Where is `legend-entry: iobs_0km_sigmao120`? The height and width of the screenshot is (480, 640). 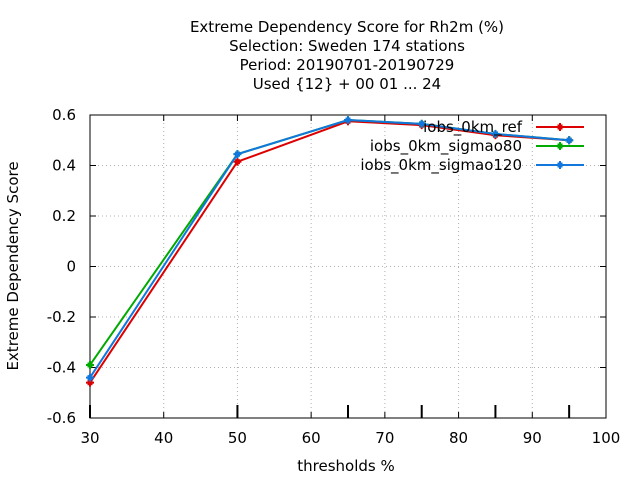 legend-entry: iobs_0km_sigmao120 is located at coordinates (472, 165).